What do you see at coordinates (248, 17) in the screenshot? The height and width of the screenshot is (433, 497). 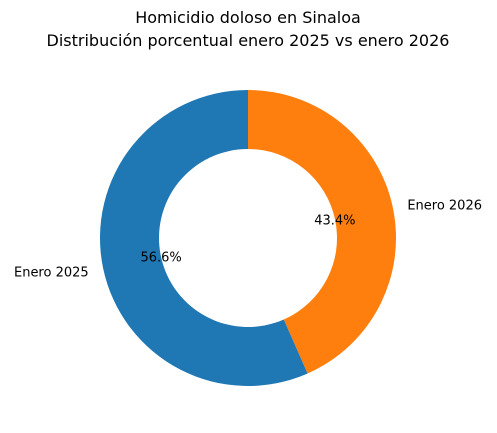 I see `chart-title-line-1: Homicidio doloso en Sinaloa` at bounding box center [248, 17].